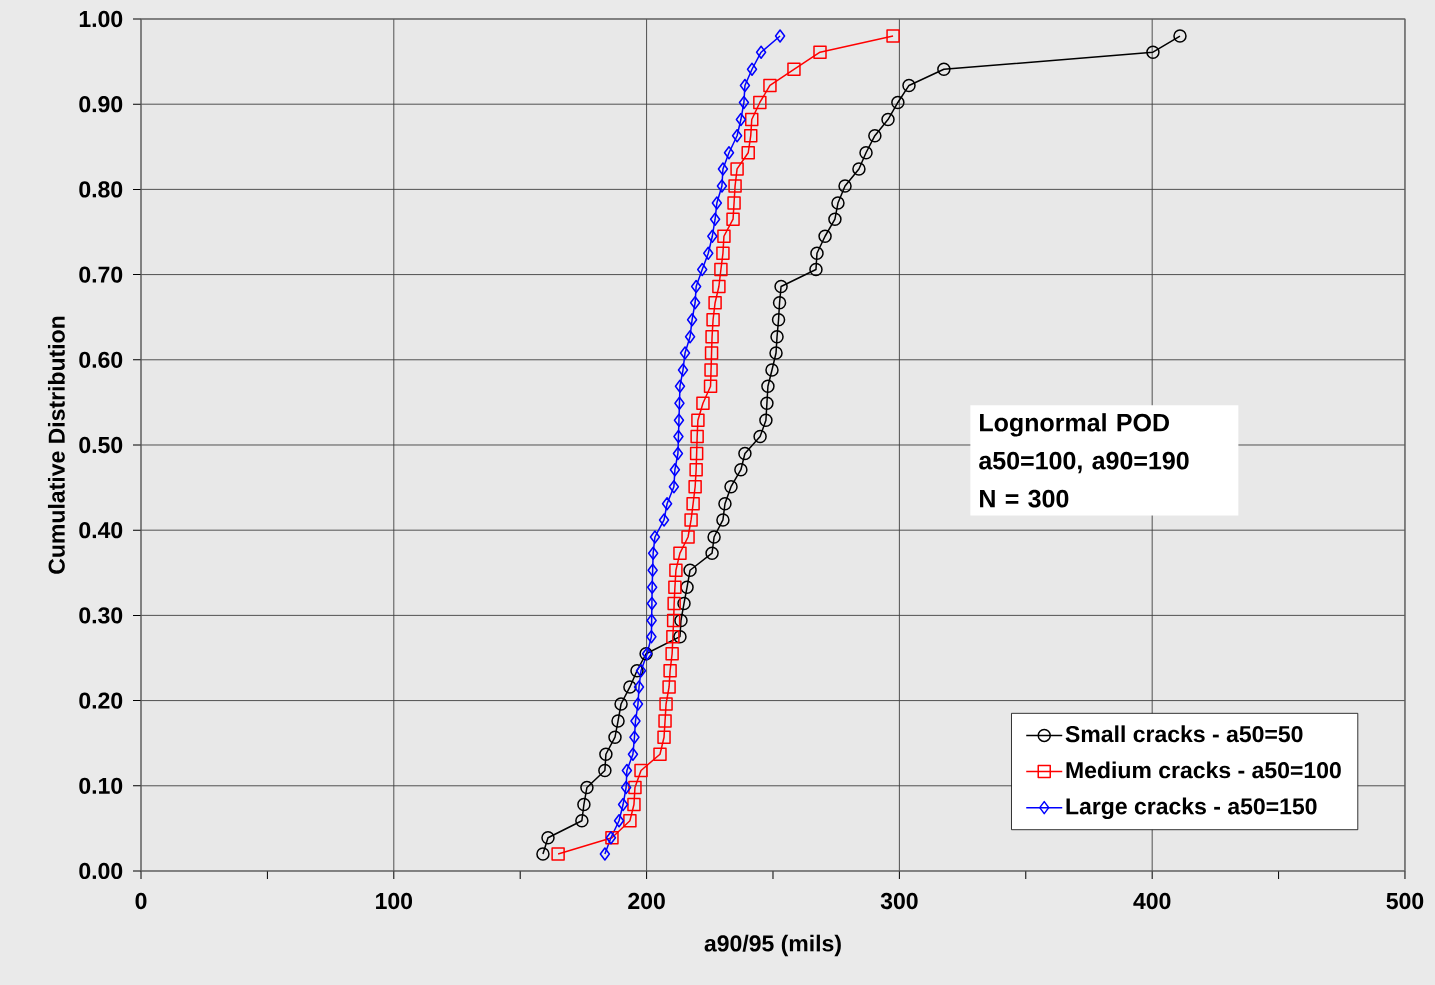 The width and height of the screenshot is (1435, 985). Describe the element at coordinates (1074, 425) in the screenshot. I see `annotation: Lognormal POD` at that location.